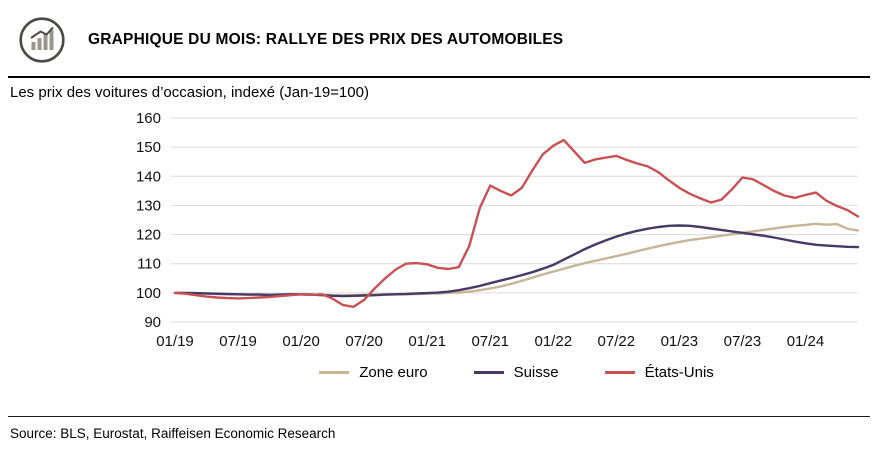  Describe the element at coordinates (364, 341) in the screenshot. I see `x-tick-label: 07/20` at that location.